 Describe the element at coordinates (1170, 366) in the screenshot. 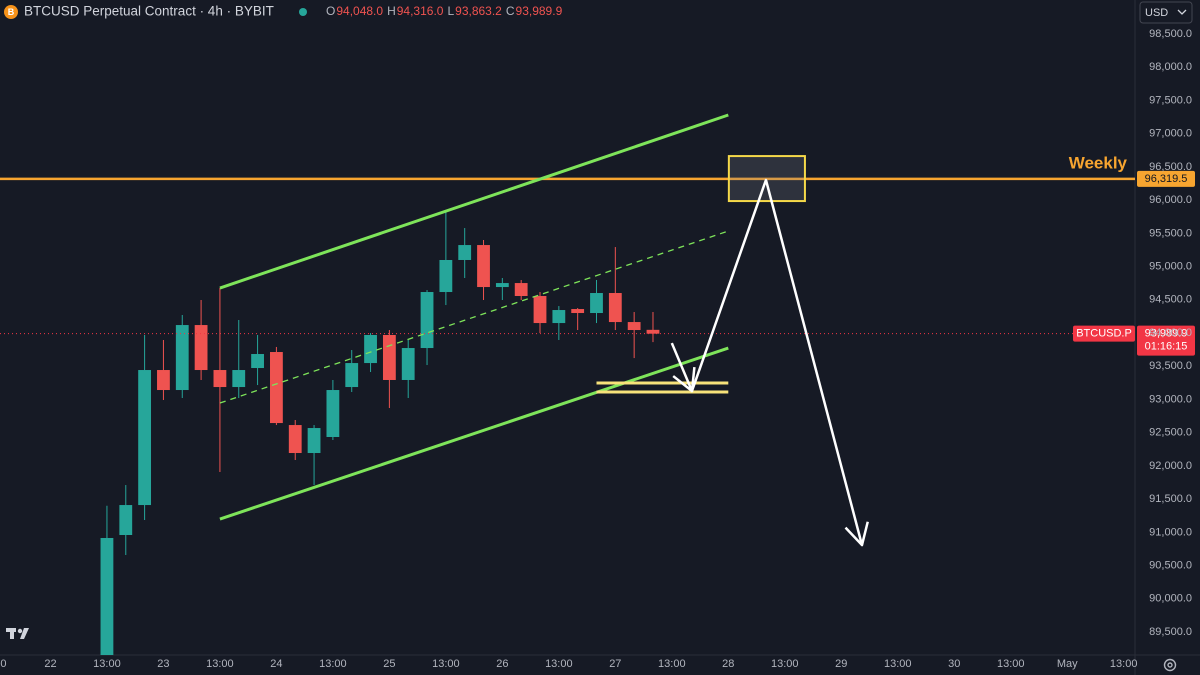

I see `y-tick-label: 93,500.0` at that location.